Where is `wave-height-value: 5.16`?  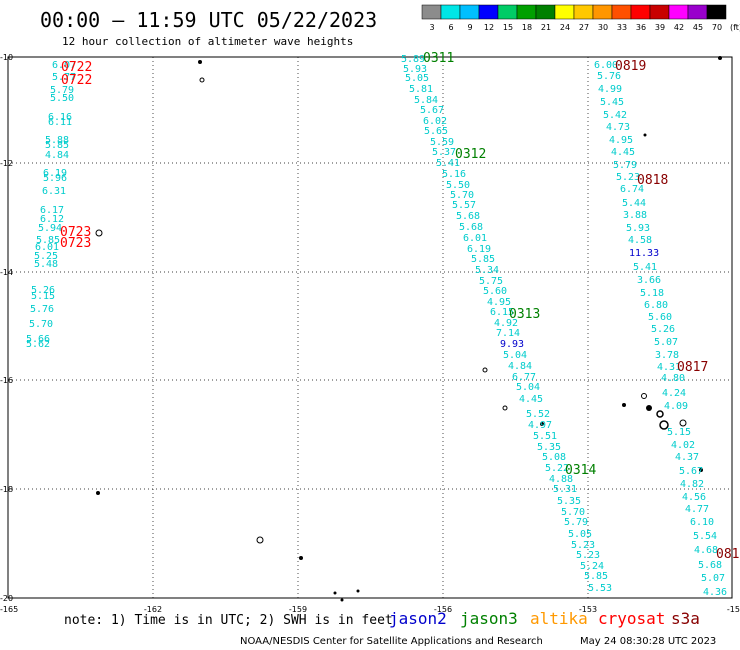
wave-height-value: 5.16 is located at coordinates (454, 174).